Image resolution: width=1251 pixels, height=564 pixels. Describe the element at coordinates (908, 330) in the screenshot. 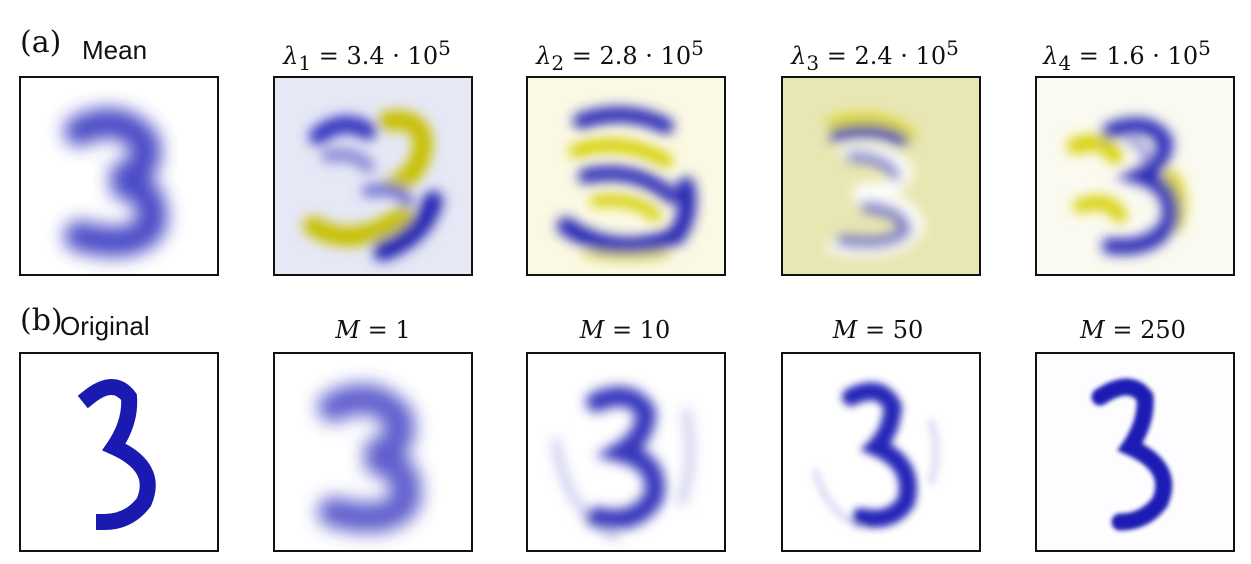

I see `m-value: 50` at that location.